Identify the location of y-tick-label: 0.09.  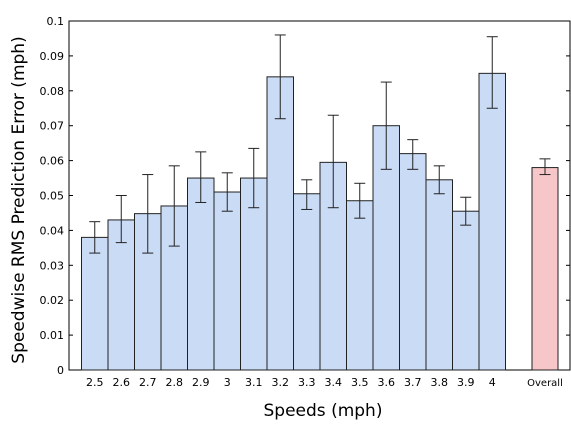
(52, 56).